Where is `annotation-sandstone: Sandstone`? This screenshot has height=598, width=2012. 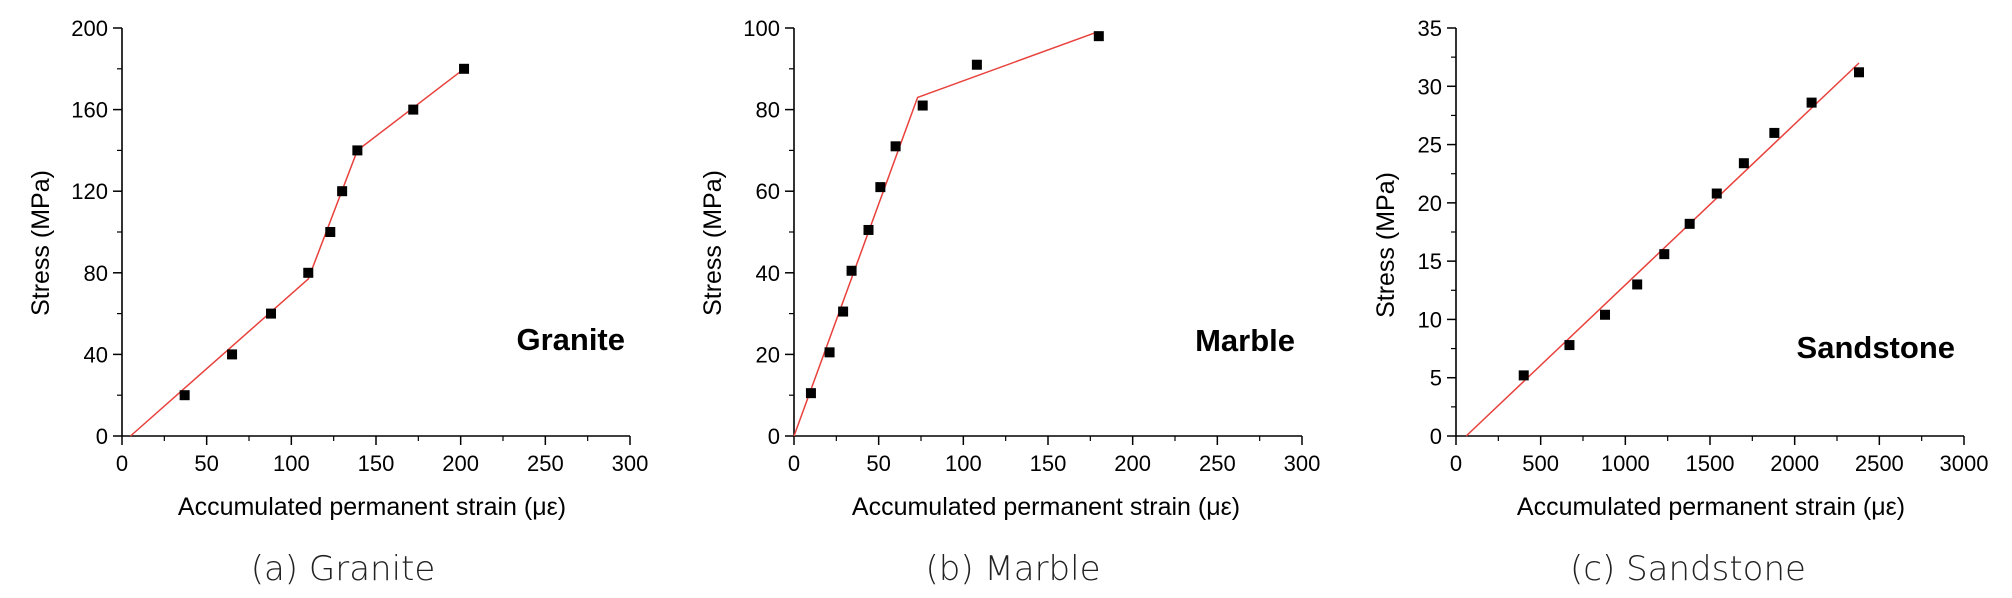 annotation-sandstone: Sandstone is located at coordinates (1876, 347).